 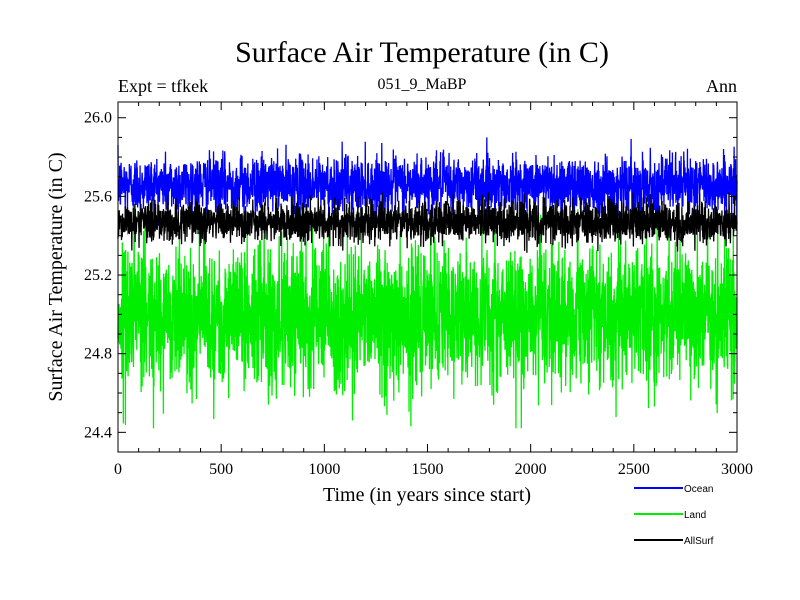 I want to click on chart-title: Surface Air Temperature (in C), so click(x=422, y=52).